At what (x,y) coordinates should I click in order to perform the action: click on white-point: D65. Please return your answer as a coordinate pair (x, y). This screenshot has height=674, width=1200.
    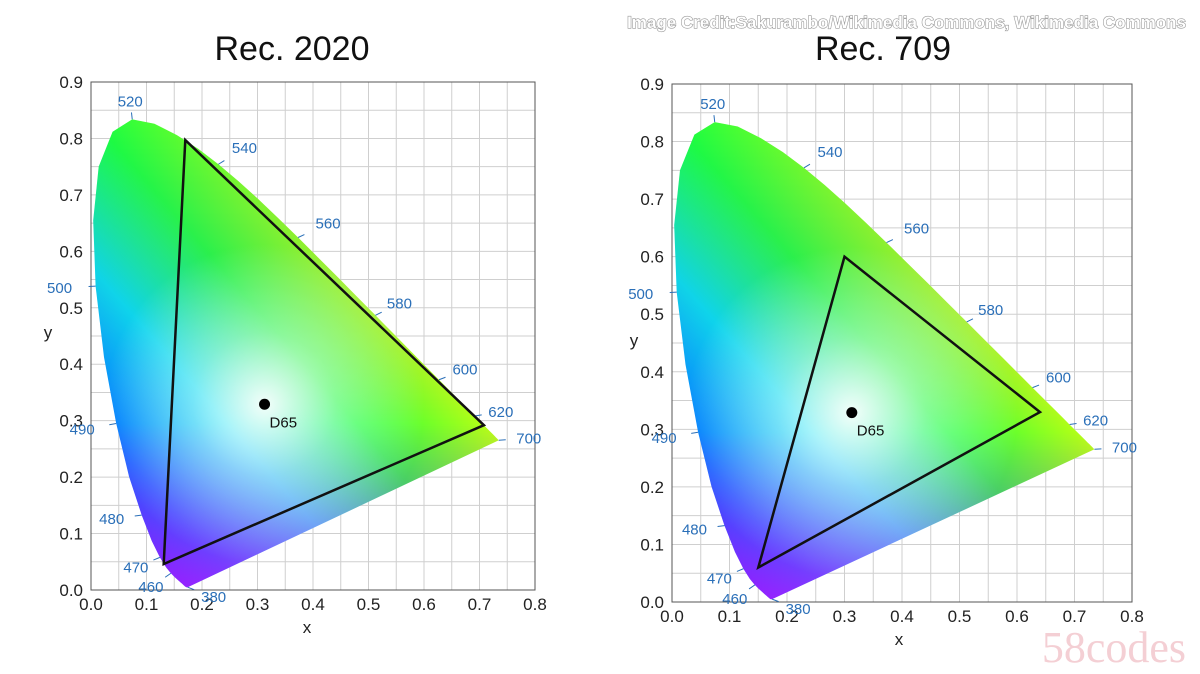
    Looking at the image, I should click on (865, 423).